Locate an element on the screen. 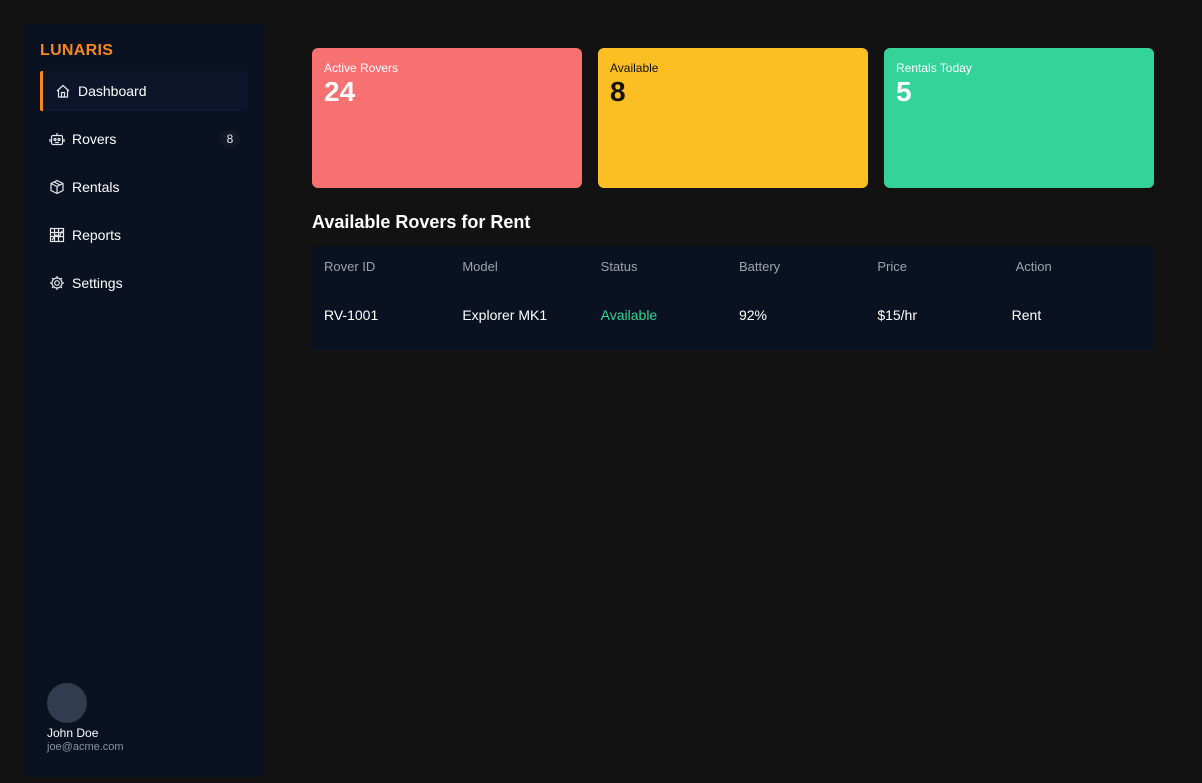 This screenshot has width=1202, height=783. avatar is located at coordinates (67, 703).